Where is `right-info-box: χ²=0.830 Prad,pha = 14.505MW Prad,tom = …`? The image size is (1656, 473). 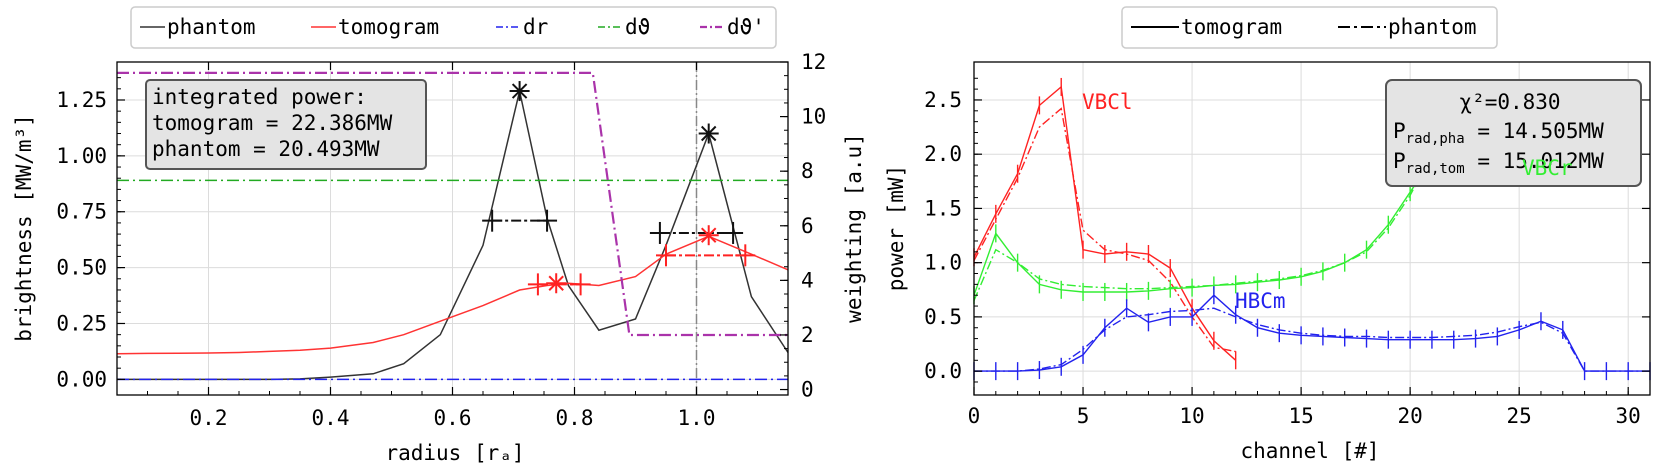
right-info-box: χ²=0.830 Prad,pha = 14.505MW Prad,tom = … is located at coordinates (1513, 133).